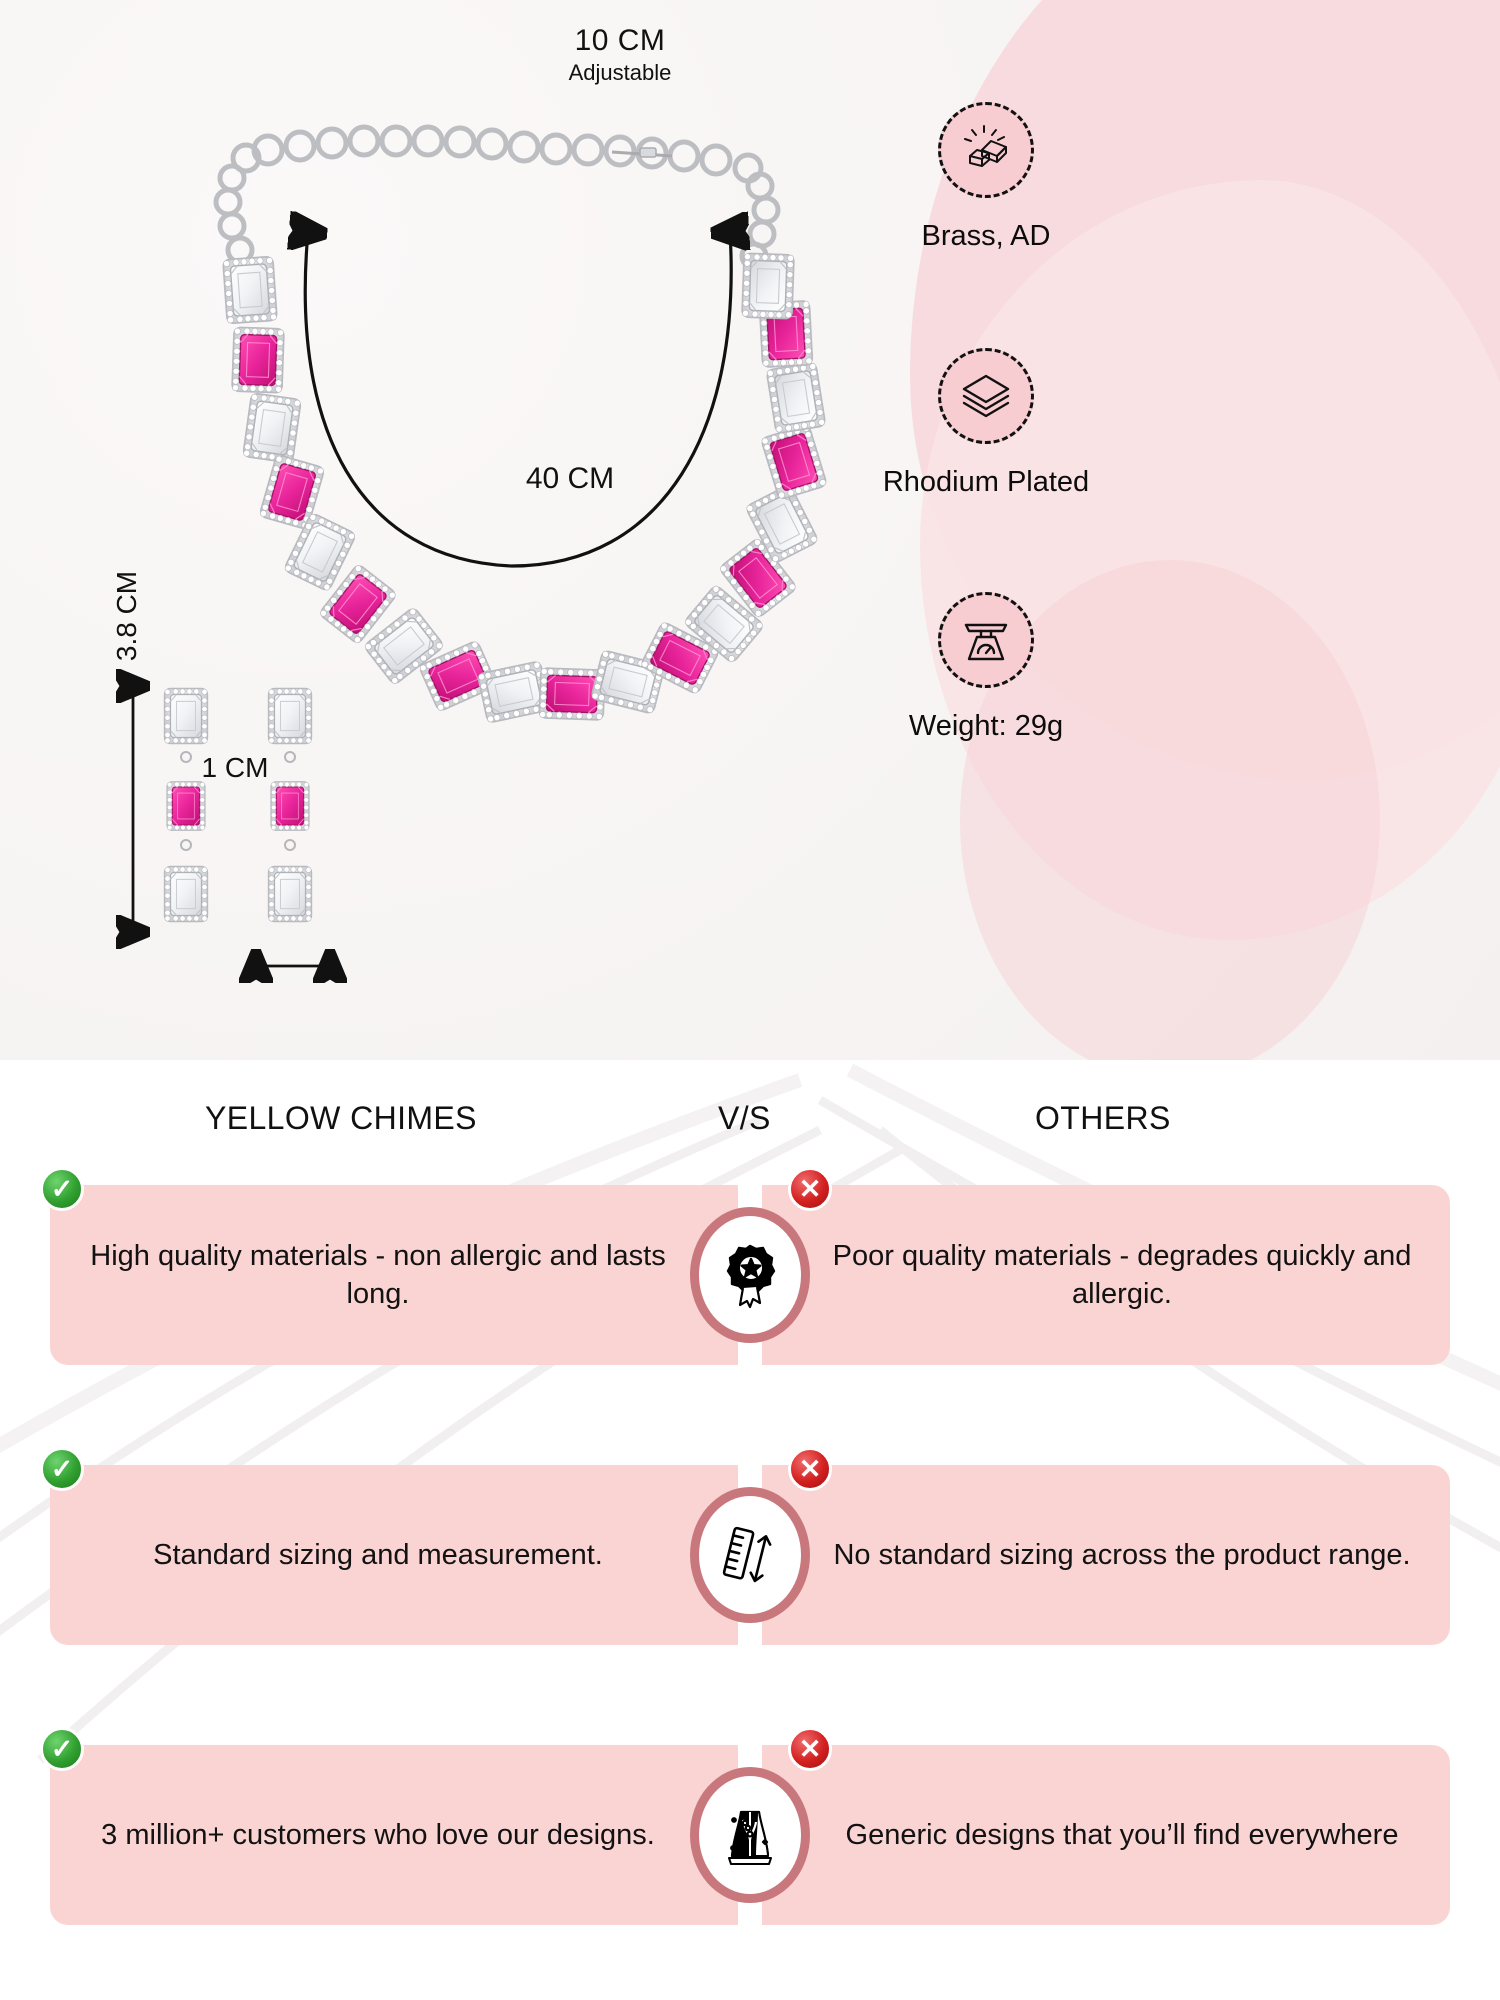 The image size is (1500, 2000). What do you see at coordinates (290, 805) in the screenshot?
I see `earring-right` at bounding box center [290, 805].